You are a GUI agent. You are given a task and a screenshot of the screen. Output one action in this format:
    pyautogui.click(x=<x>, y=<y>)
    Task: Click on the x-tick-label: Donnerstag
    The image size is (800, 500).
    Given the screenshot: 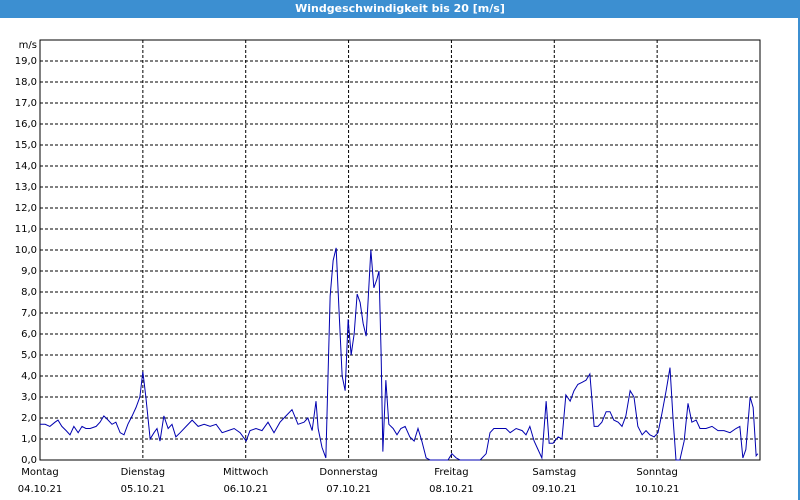 What is the action you would take?
    pyautogui.click(x=348, y=472)
    